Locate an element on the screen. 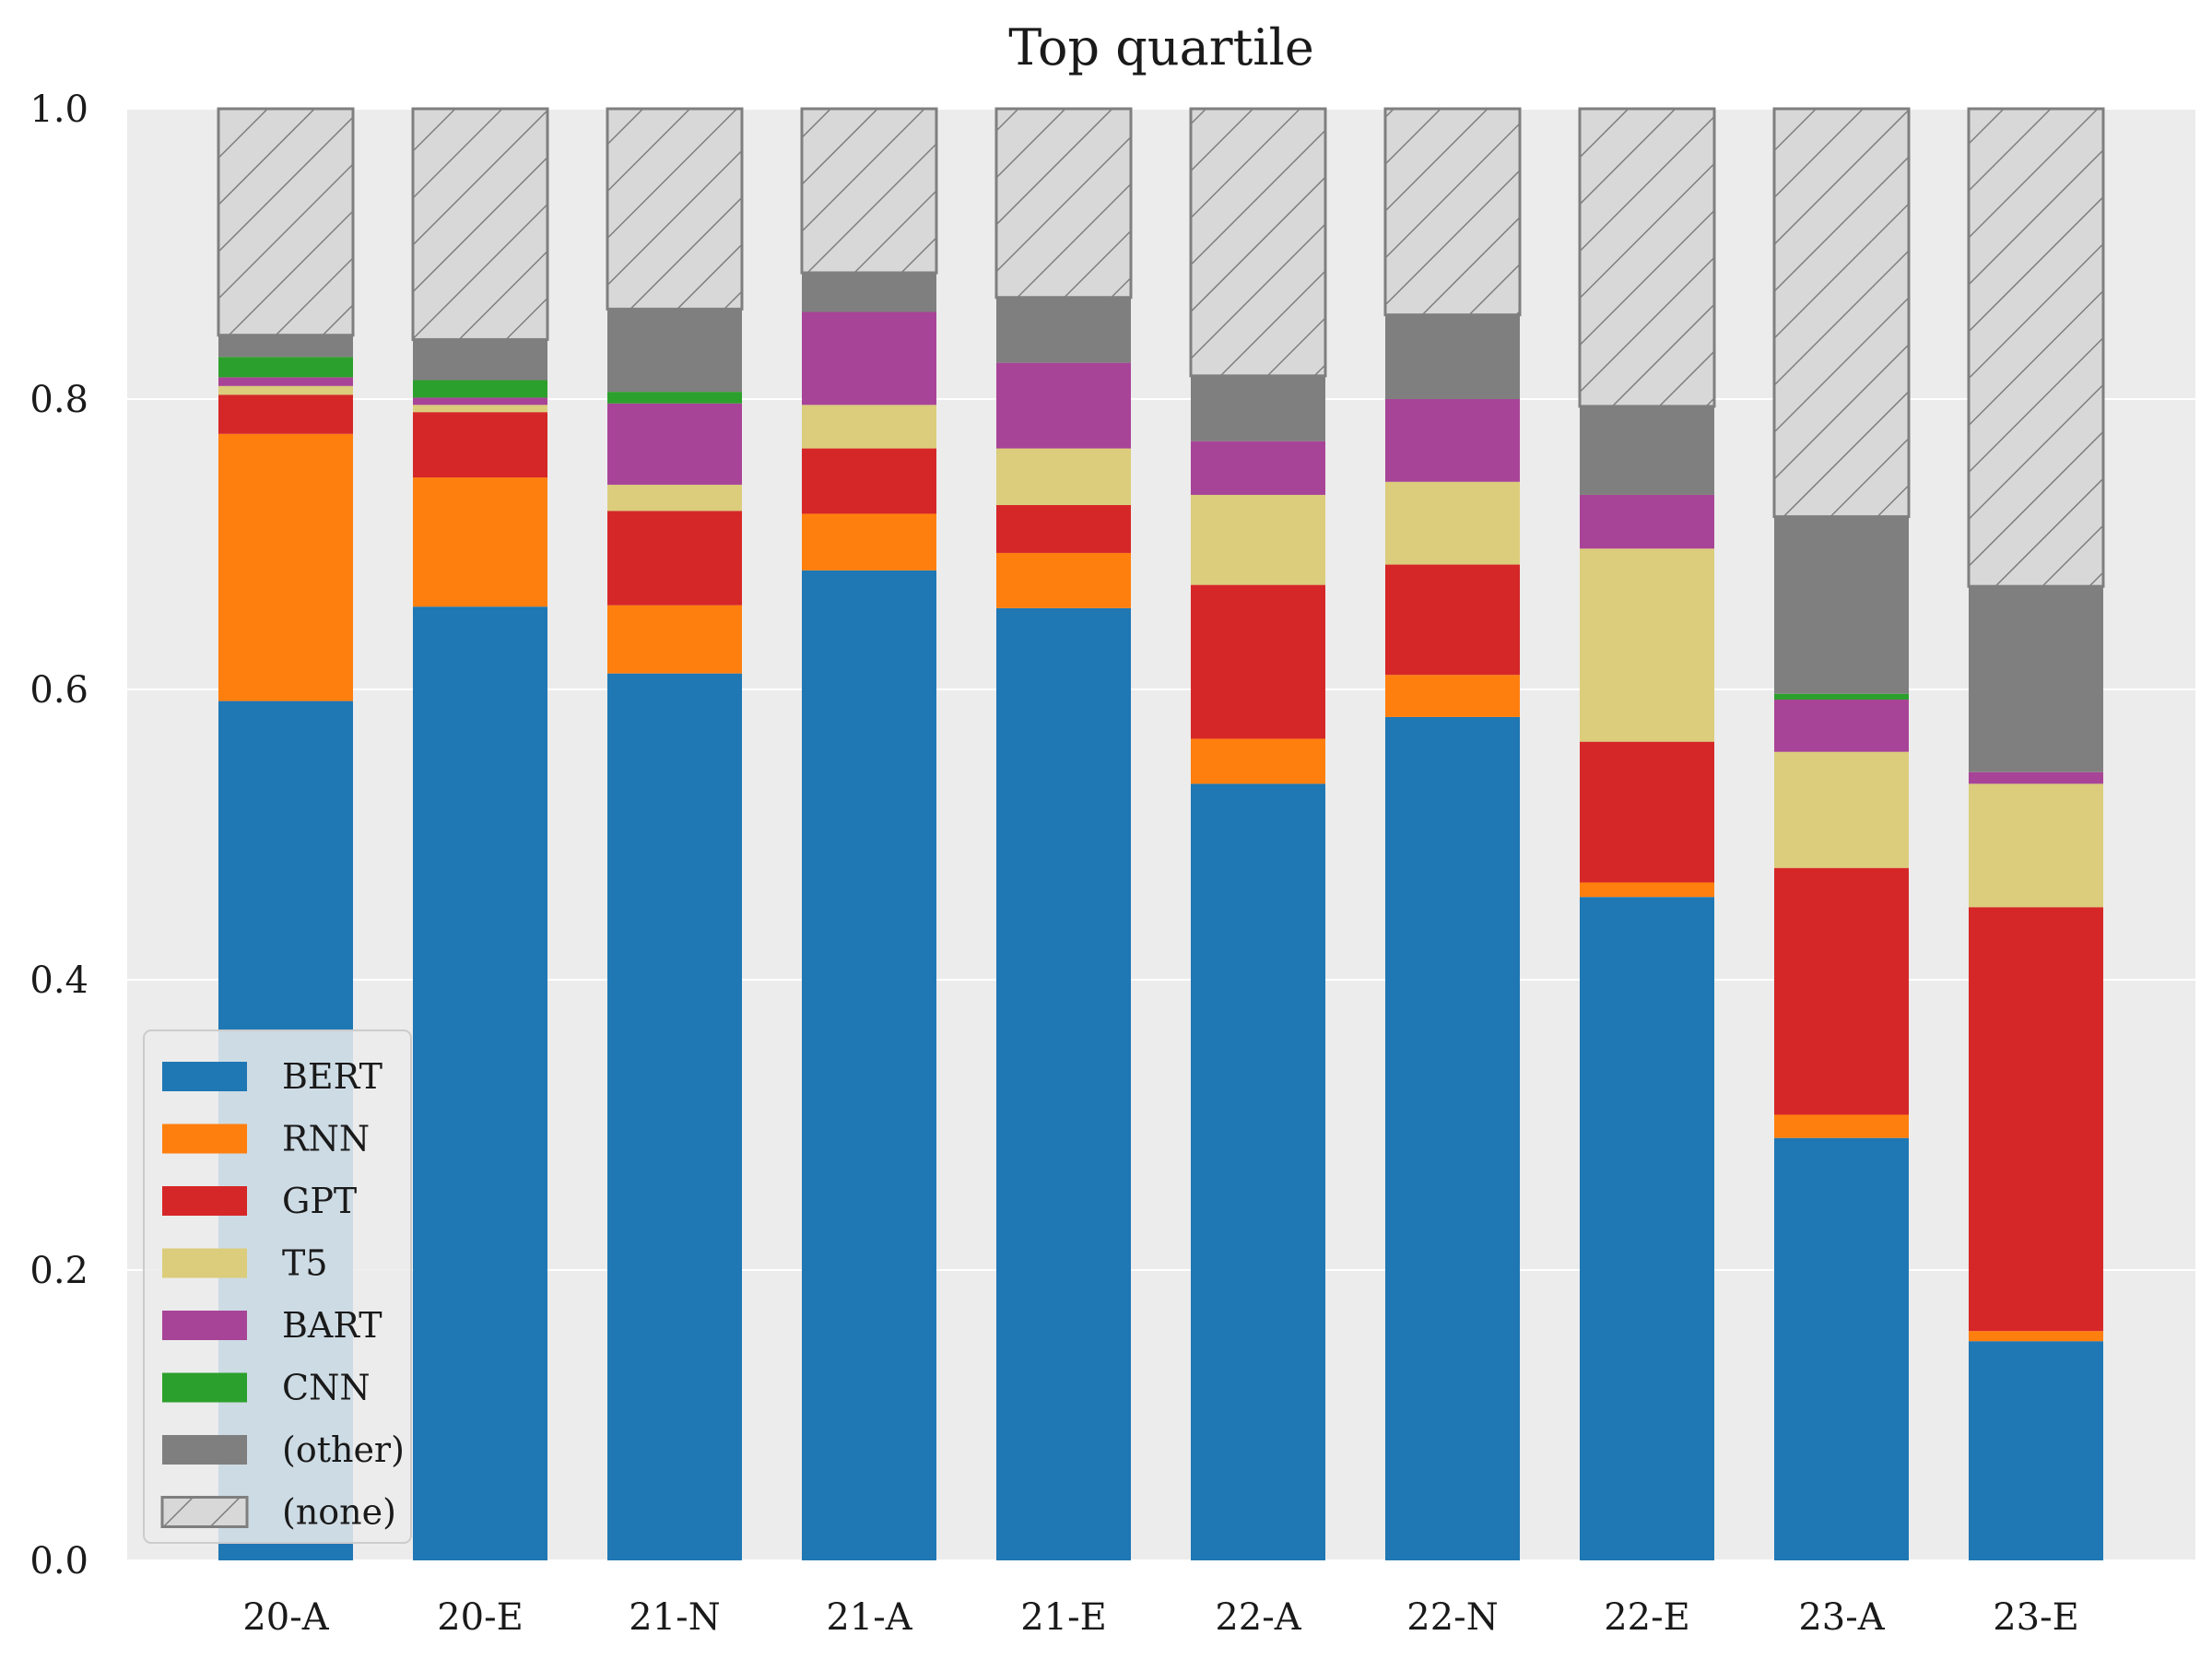 The image size is (2212, 1659). bar-stack-21-E is located at coordinates (1063, 833).